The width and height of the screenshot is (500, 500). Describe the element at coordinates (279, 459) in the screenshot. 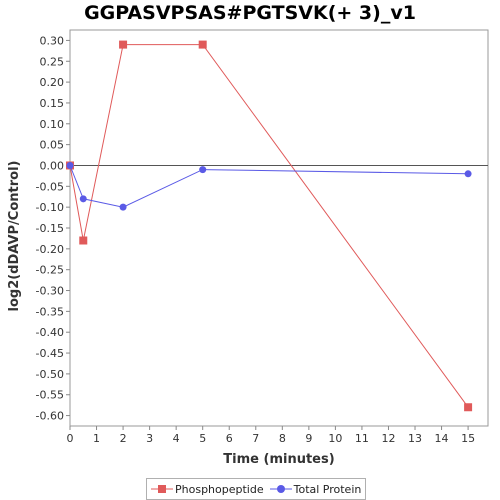

I see `x-axis-label: Time (minutes)` at that location.